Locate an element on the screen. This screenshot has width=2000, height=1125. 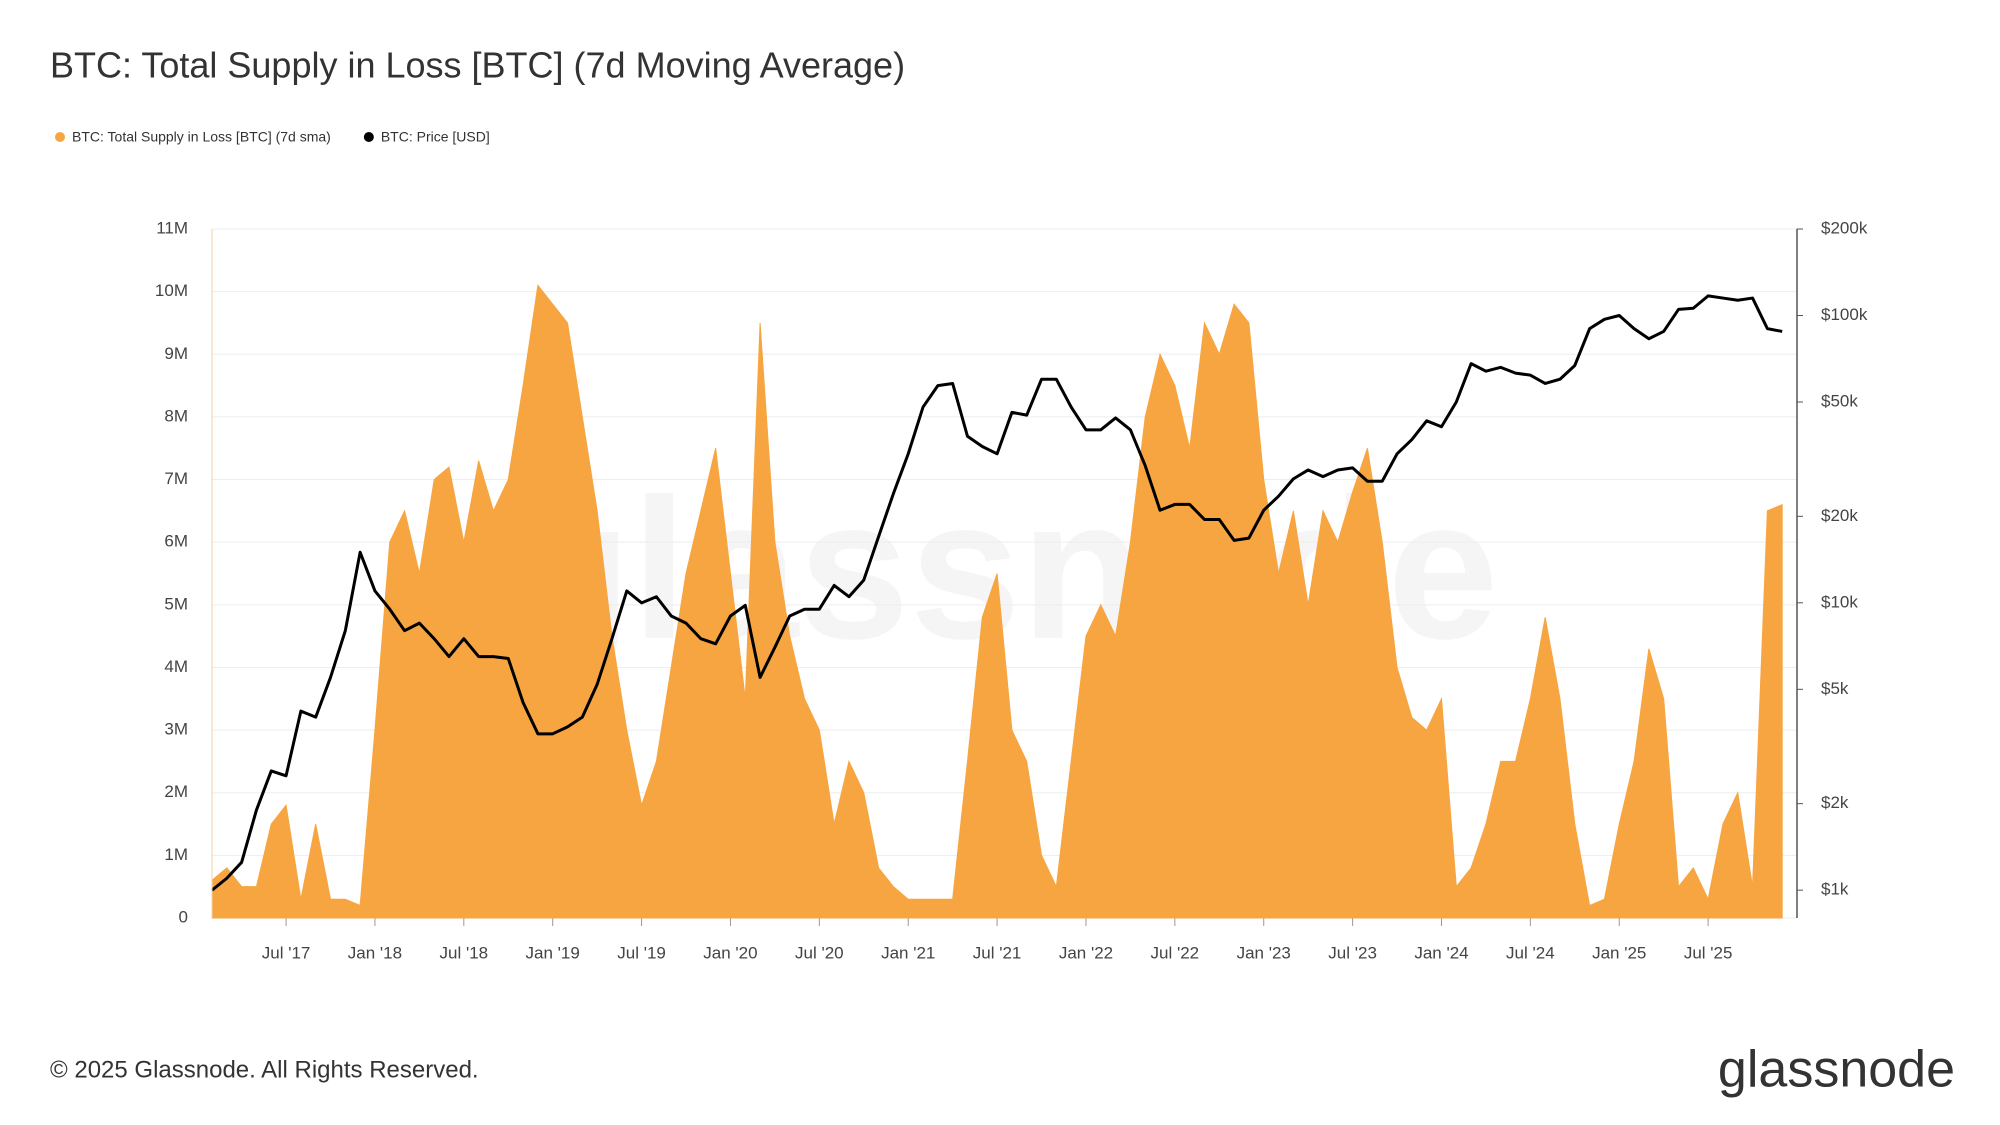
x-tick-label: Jul '24 is located at coordinates (1530, 952).